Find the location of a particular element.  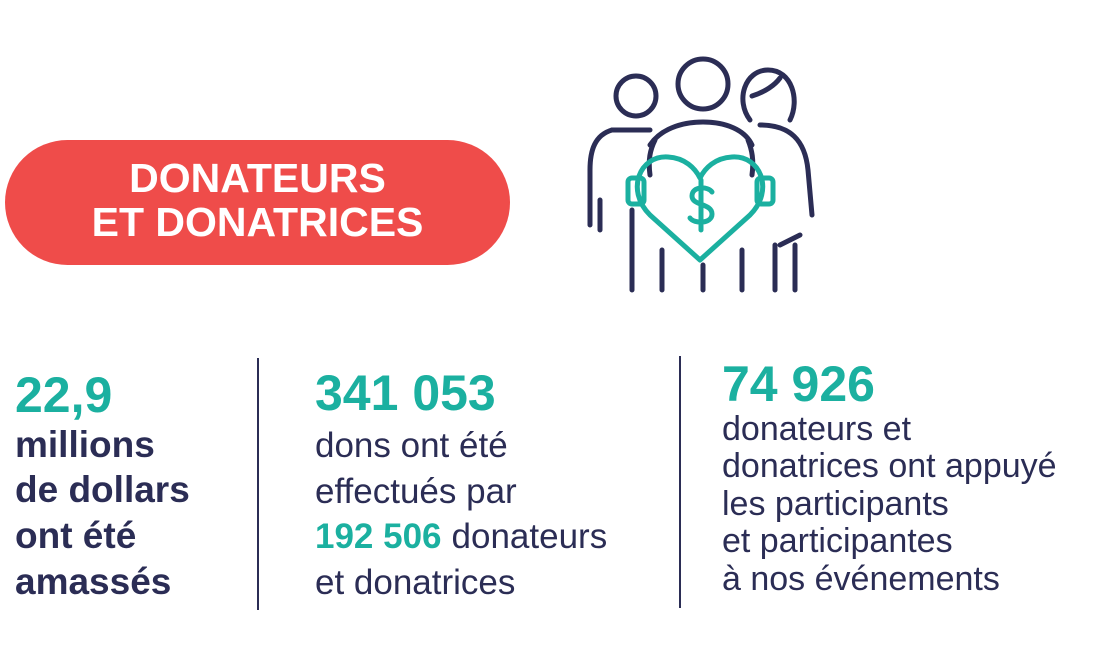

stat-text: donateurs is located at coordinates (529, 536).